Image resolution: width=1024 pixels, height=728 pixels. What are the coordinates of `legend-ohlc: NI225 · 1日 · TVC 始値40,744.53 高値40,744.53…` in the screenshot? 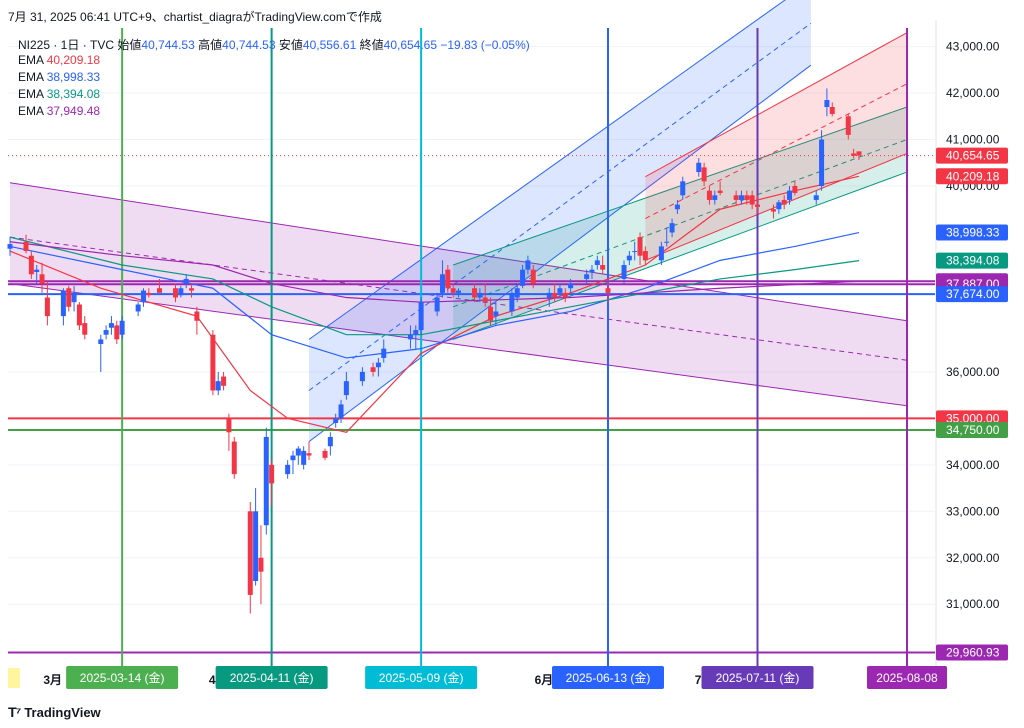 It's located at (274, 44).